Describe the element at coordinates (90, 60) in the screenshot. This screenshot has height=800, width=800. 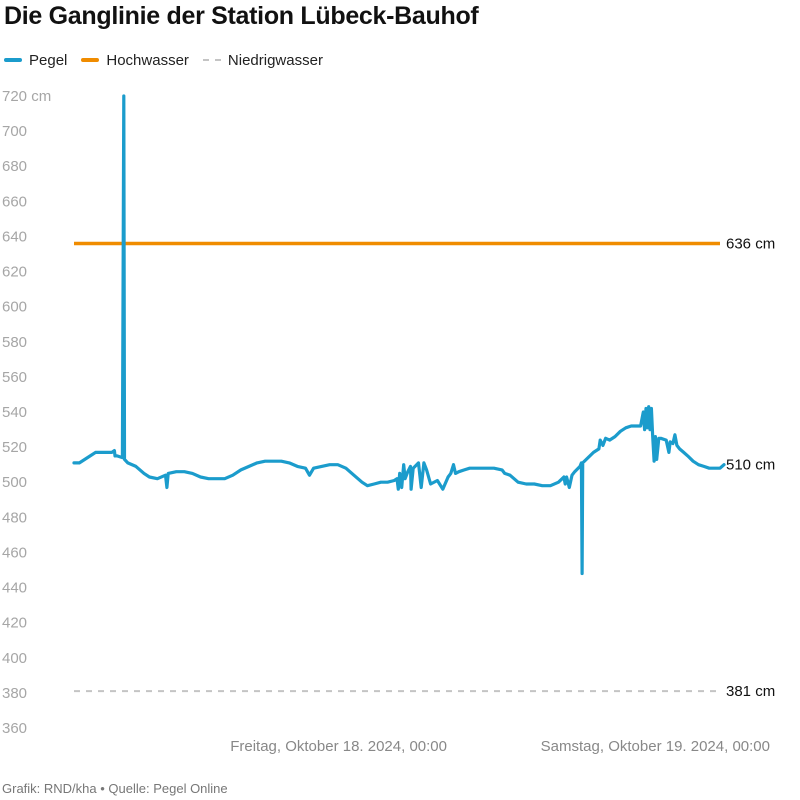
I see `legend-swatch-hochwasser` at that location.